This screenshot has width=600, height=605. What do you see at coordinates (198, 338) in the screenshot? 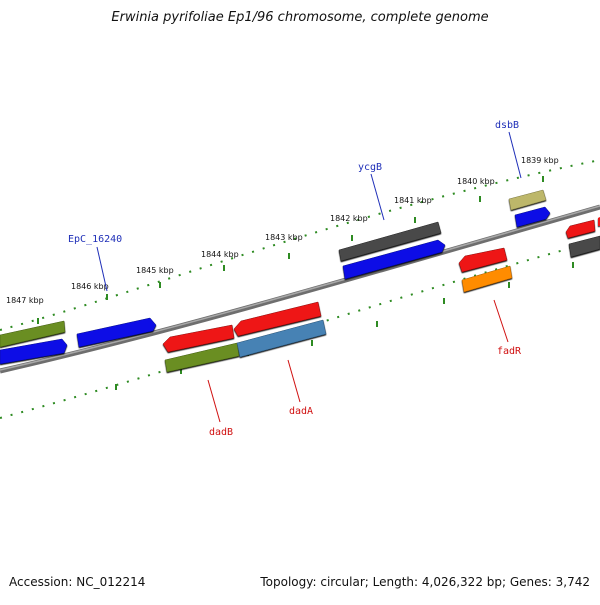
I see `feature-red-dadb` at bounding box center [198, 338].